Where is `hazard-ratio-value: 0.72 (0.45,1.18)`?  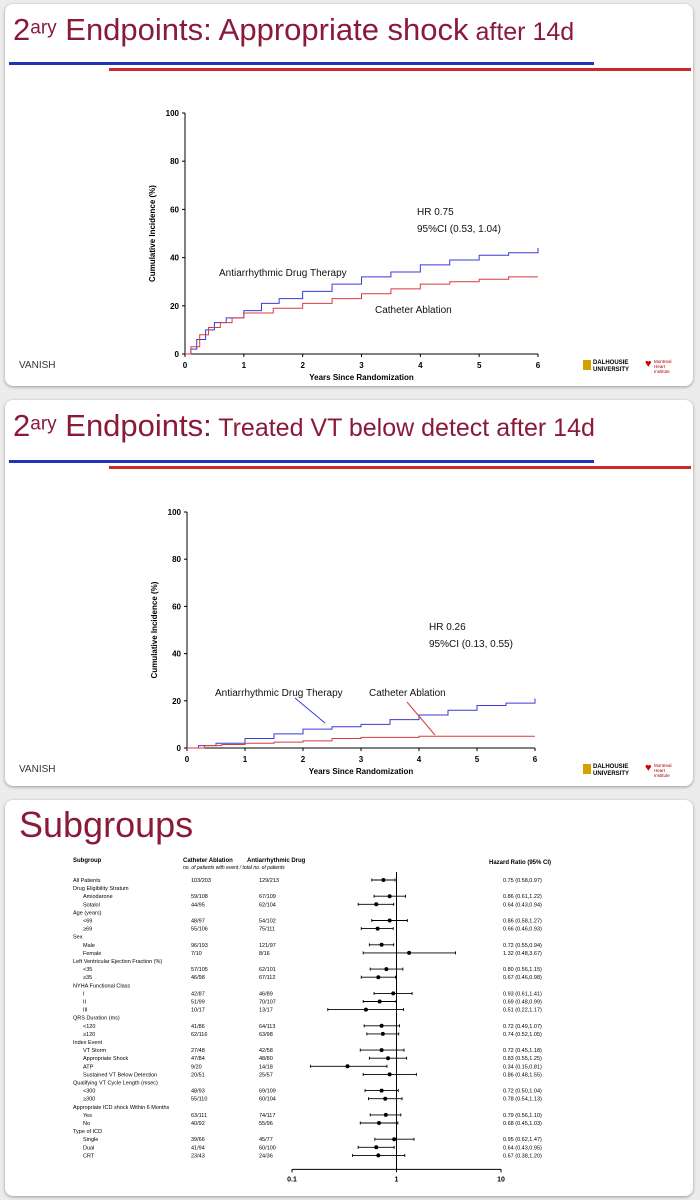 hazard-ratio-value: 0.72 (0.45,1.18) is located at coordinates (522, 1051).